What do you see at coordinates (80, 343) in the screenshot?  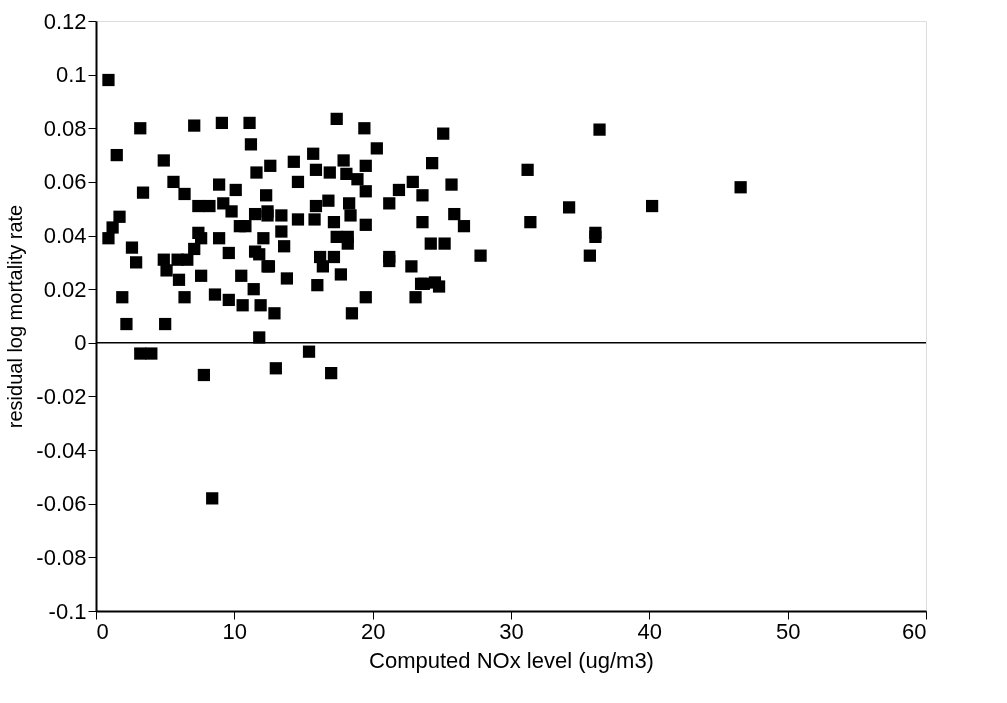 I see `y-tick-label: 0` at bounding box center [80, 343].